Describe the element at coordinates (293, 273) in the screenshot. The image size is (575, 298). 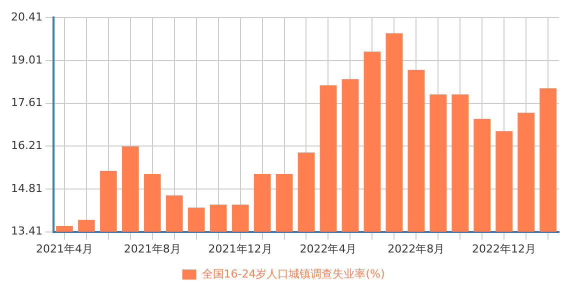
I see `legend-label: 全国16-24岁人口城镇调查失业率(%)` at that location.